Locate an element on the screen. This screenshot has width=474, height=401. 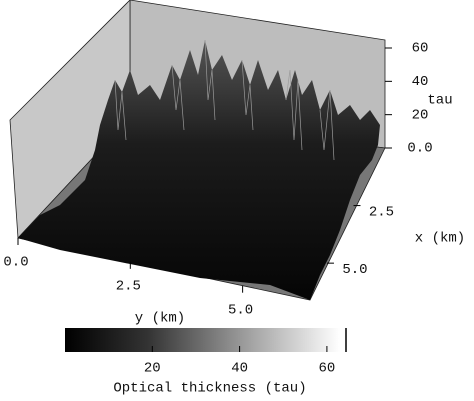
x-tick-label: 5.0 is located at coordinates (354, 270).